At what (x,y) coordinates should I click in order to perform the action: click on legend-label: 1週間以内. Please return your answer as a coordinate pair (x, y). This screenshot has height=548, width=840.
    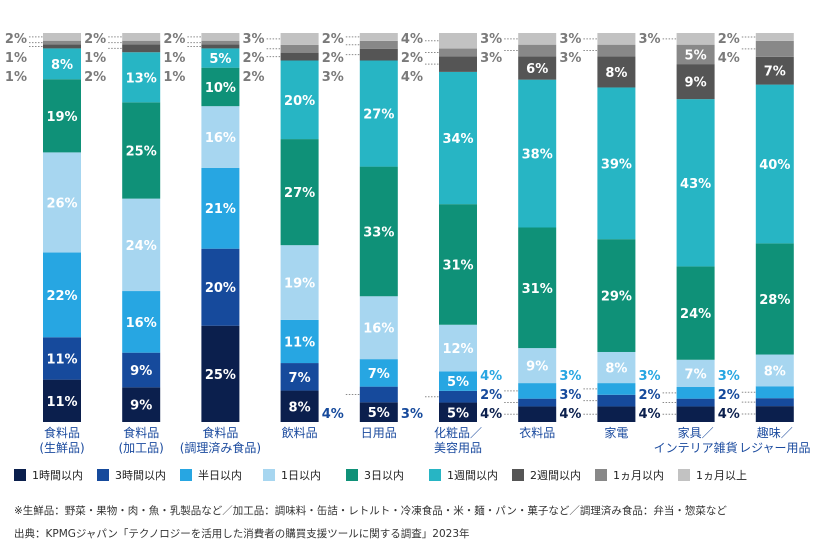
    Looking at the image, I should click on (472, 475).